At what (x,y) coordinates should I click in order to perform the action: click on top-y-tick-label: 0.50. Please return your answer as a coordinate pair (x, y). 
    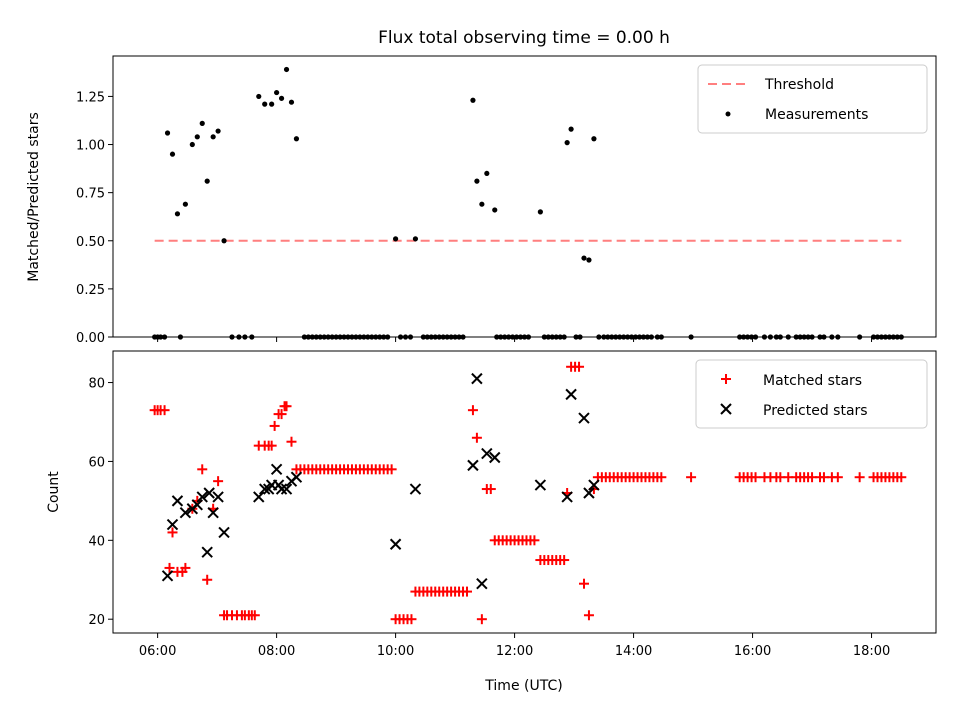
    Looking at the image, I should click on (90, 242).